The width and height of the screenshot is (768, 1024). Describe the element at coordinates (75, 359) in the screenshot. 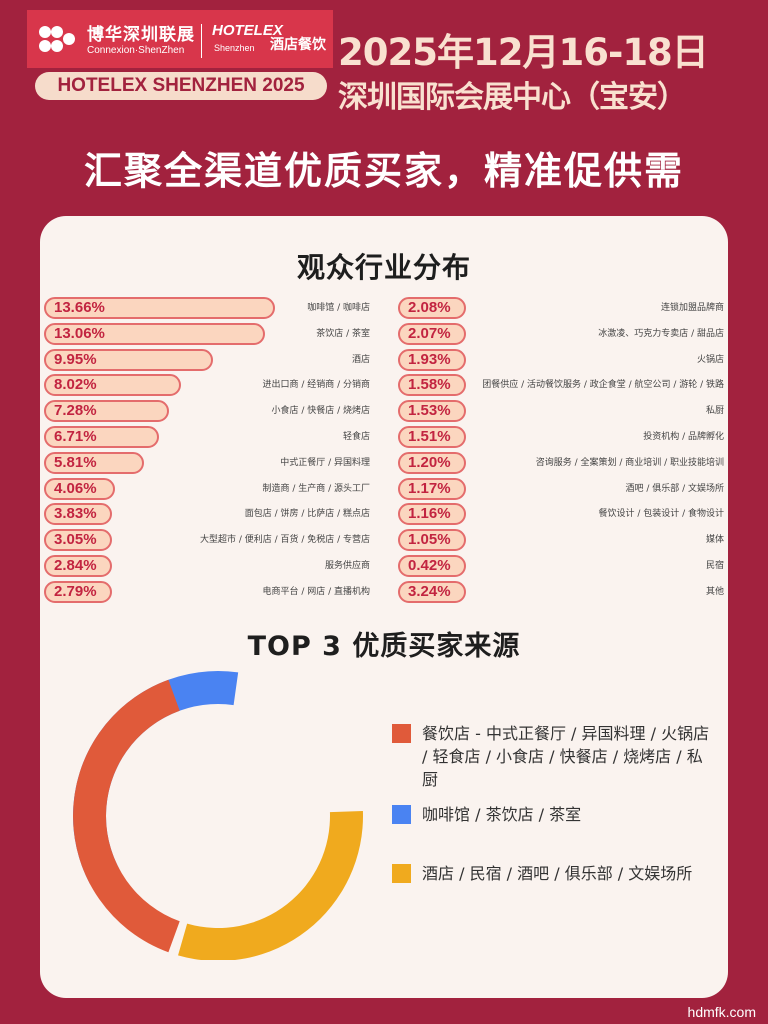

I see `bar-value-label: 9.95%` at that location.